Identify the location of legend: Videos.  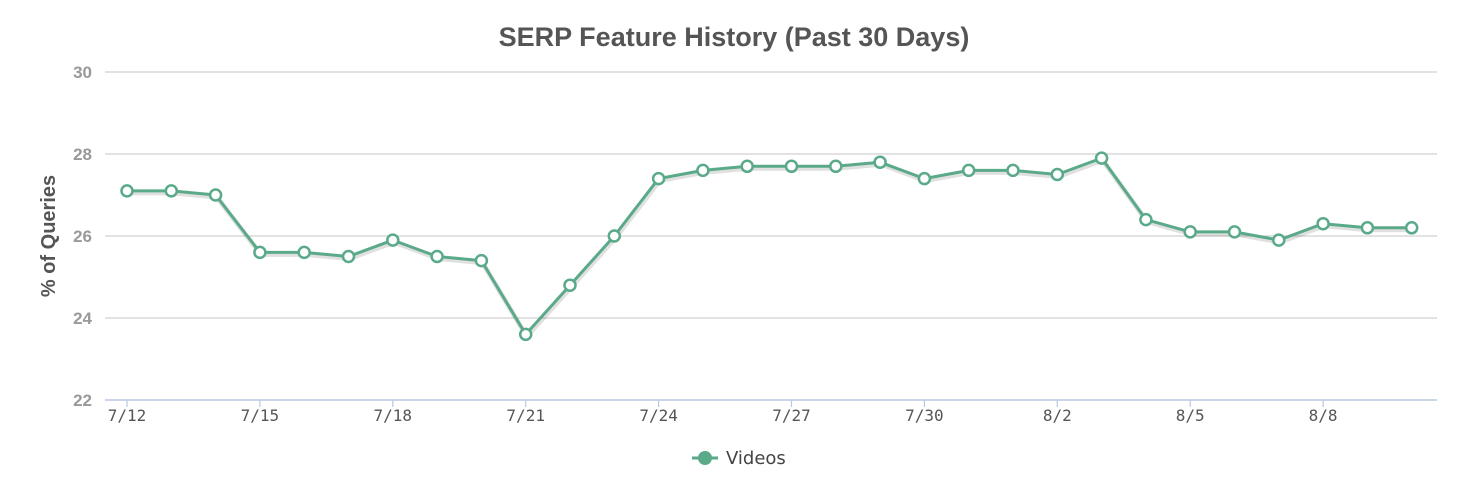
(739, 458).